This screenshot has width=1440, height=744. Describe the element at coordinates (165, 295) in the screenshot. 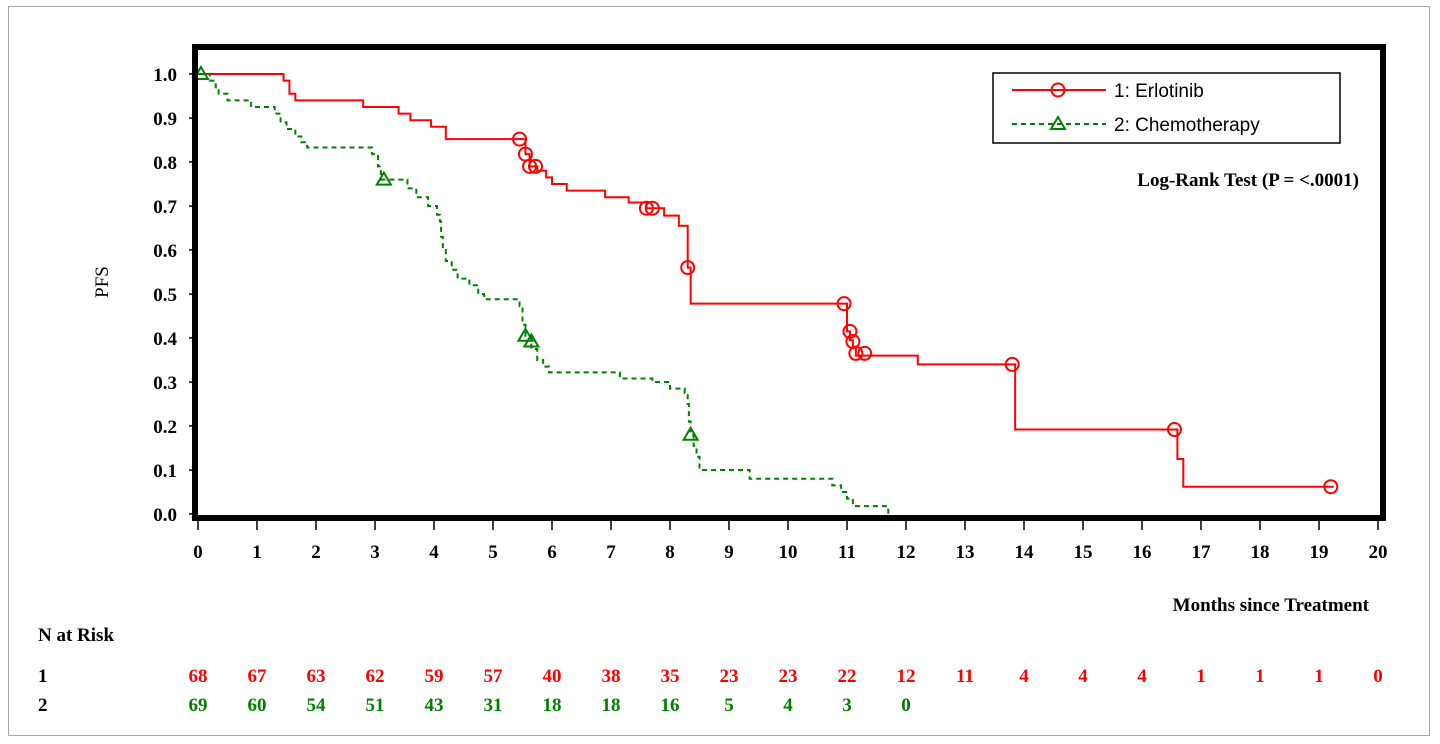

I see `y-tick-label: 0.5` at that location.